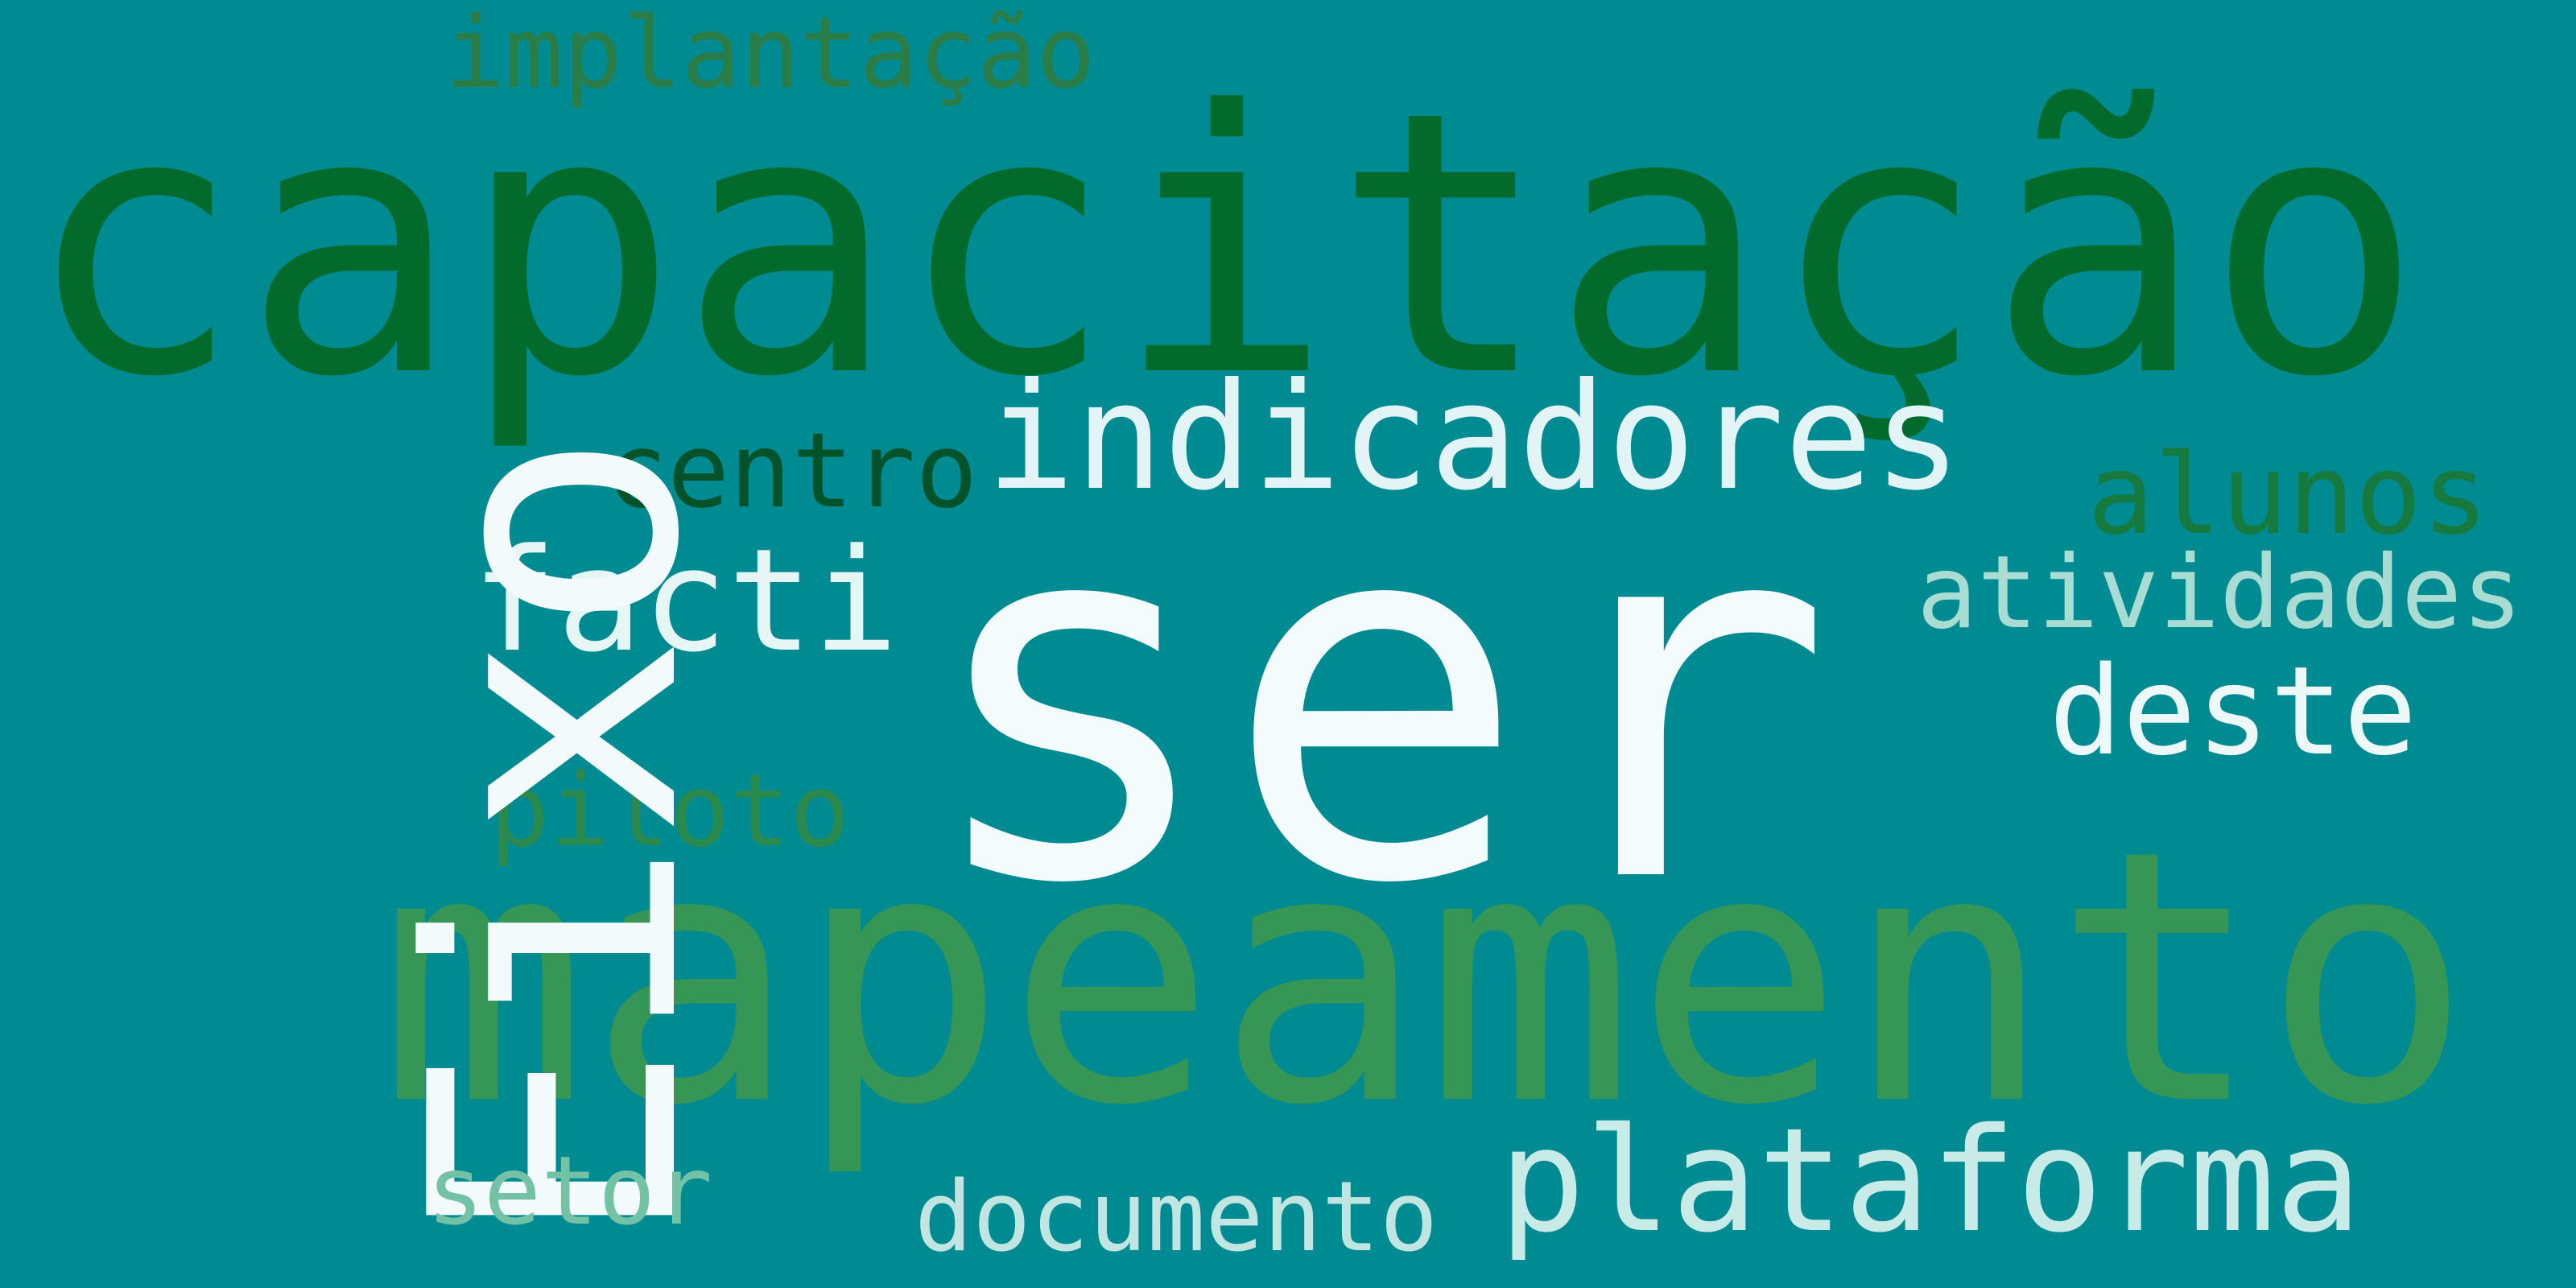  Describe the element at coordinates (669, 811) in the screenshot. I see `word-piloto: piloto` at that location.